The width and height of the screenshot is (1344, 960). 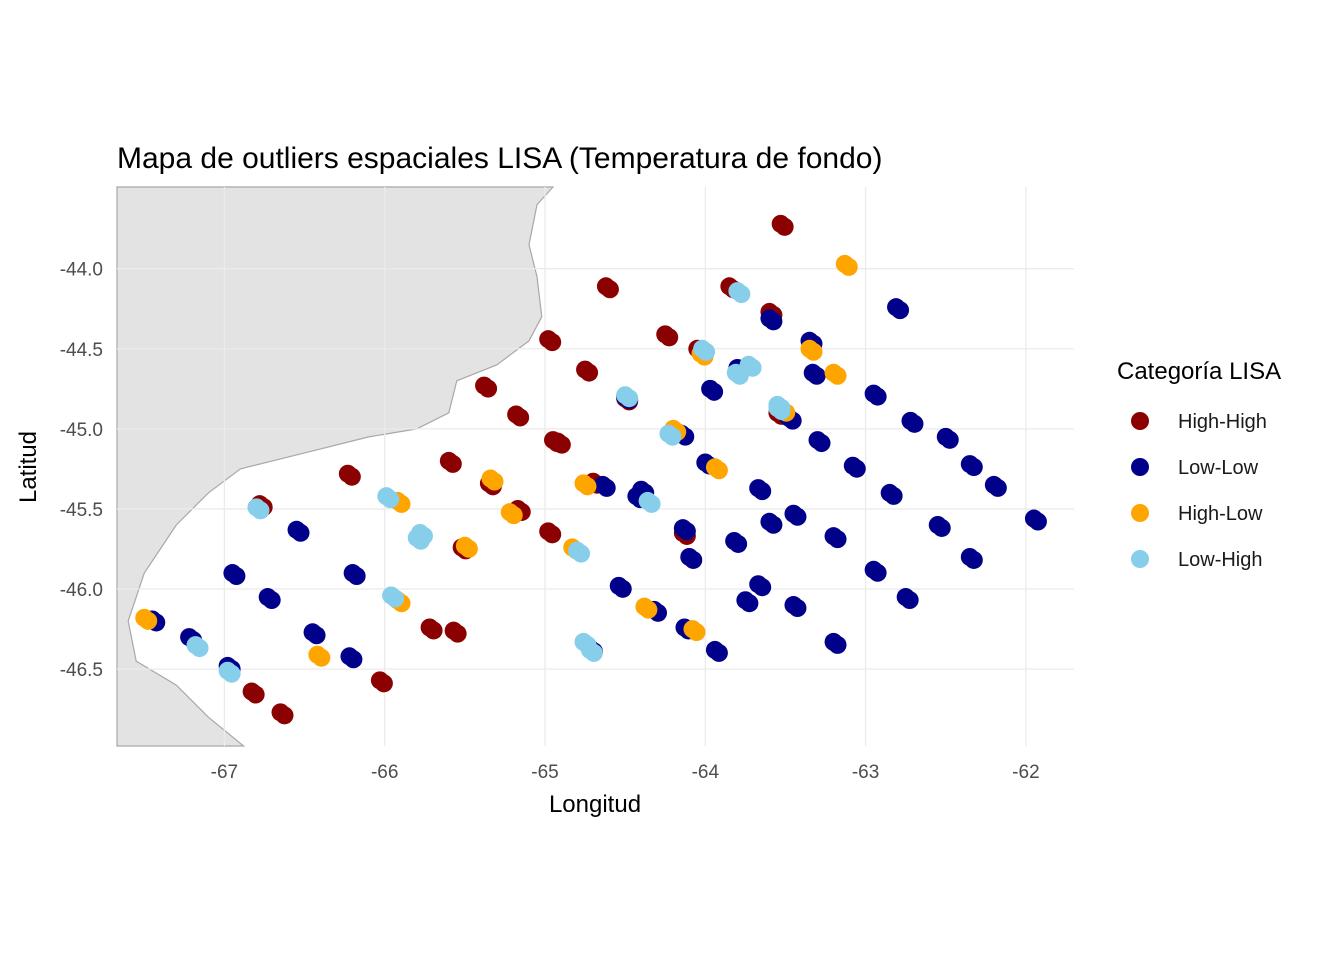 I want to click on y-axis-title: Latitud, so click(x=28, y=467).